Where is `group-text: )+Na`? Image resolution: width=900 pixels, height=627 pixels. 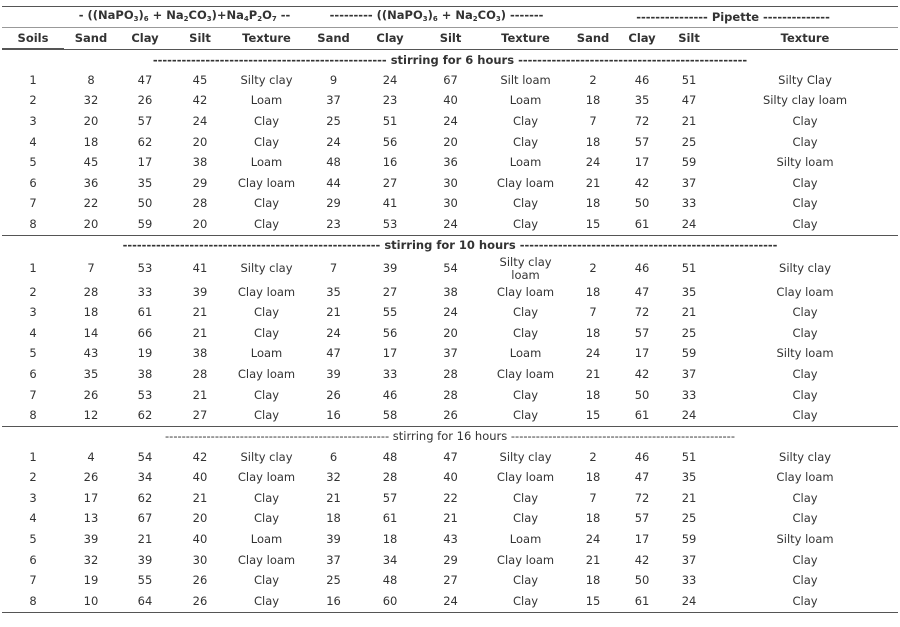
group-text: )+Na is located at coordinates (227, 14).